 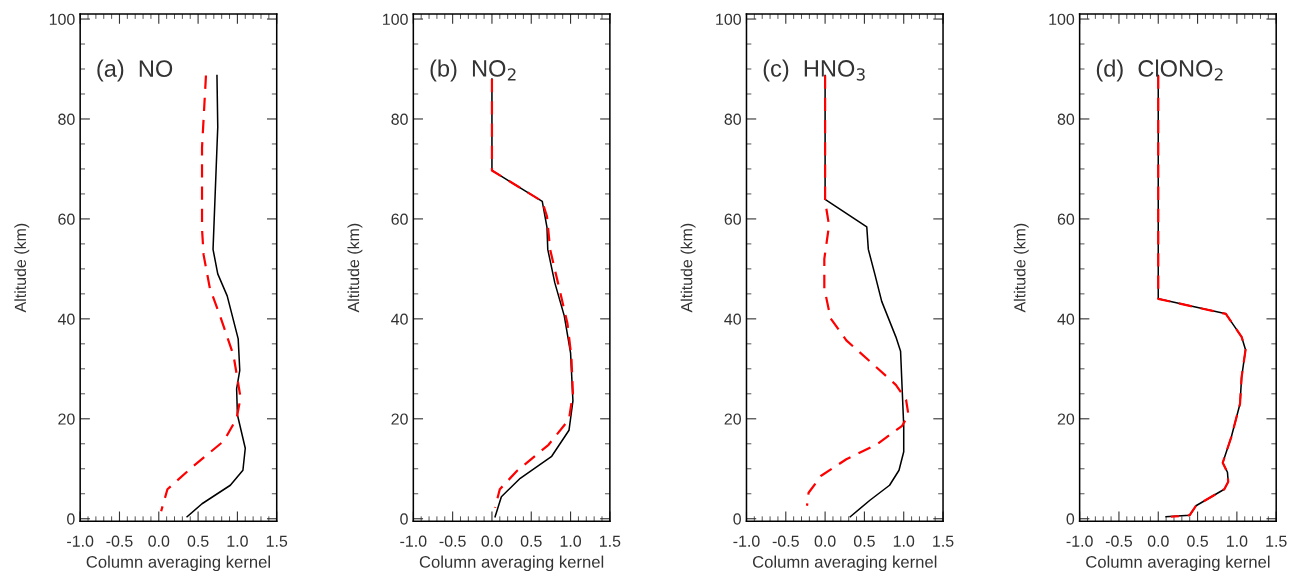 What do you see at coordinates (473, 70) in the screenshot?
I see `text: (b) NO$_{2}$` at bounding box center [473, 70].